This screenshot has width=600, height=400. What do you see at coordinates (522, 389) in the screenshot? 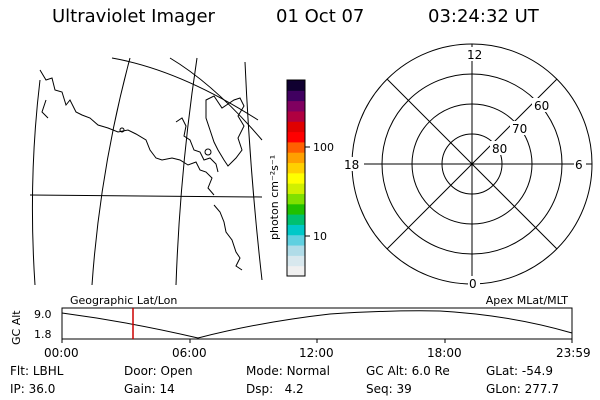
I see `status-glon: GLon: 277.7` at bounding box center [522, 389].